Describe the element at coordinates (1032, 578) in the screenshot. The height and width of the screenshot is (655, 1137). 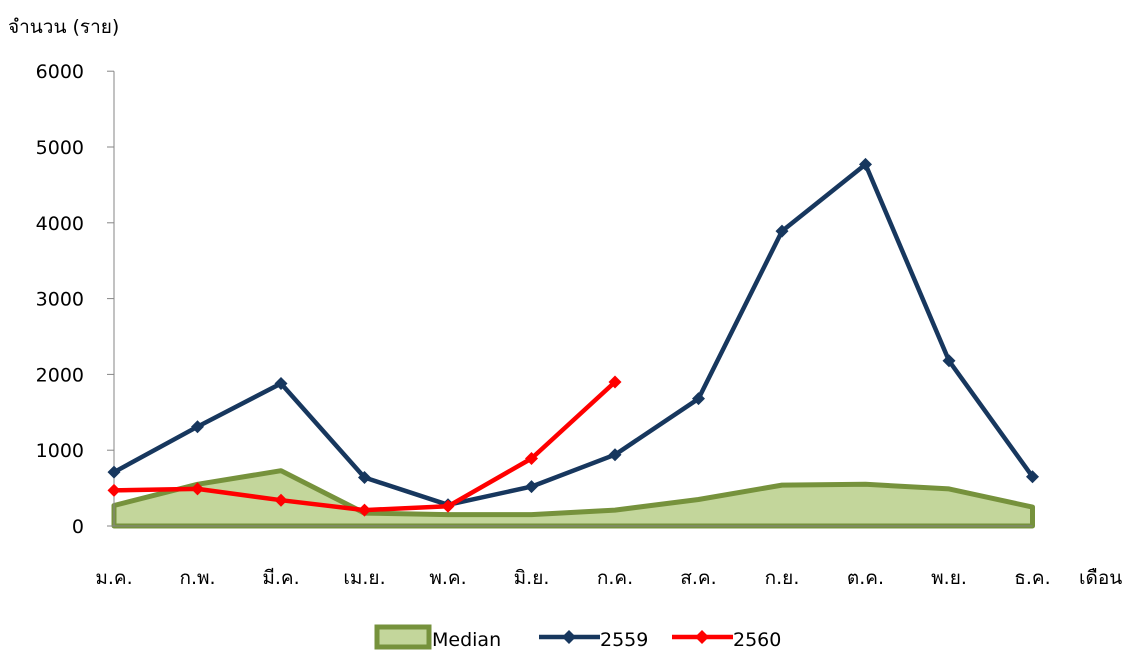
I see `x-tick-label: ธ.ค.` at that location.